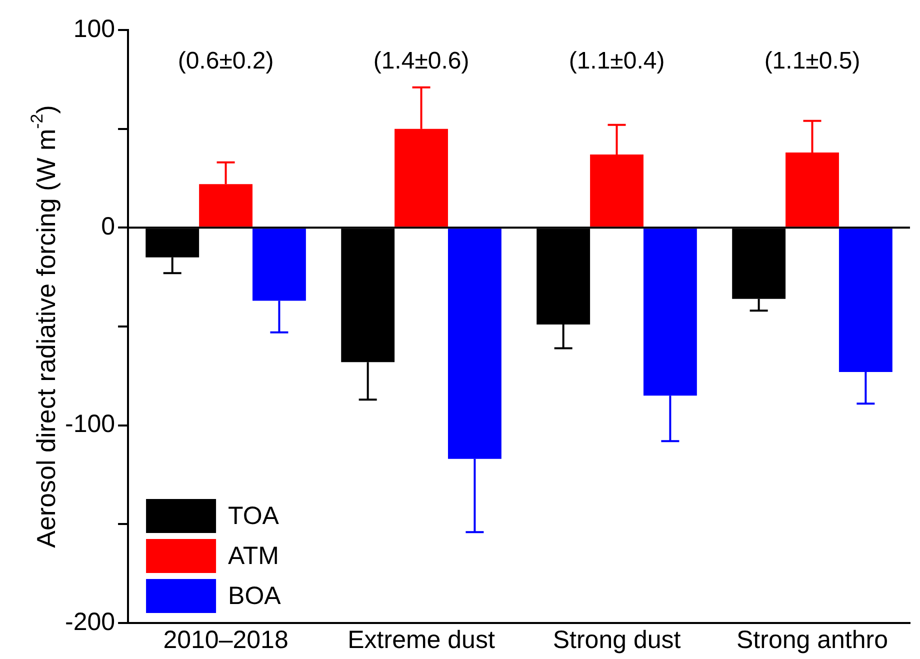 The width and height of the screenshot is (920, 659). I want to click on annotation: (1.4±0.6), so click(421, 61).